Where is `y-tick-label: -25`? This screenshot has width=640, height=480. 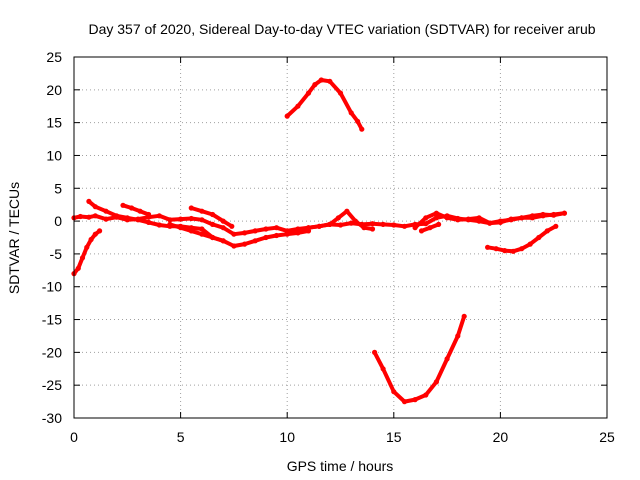
y-tick-label: -25 is located at coordinates (52, 385).